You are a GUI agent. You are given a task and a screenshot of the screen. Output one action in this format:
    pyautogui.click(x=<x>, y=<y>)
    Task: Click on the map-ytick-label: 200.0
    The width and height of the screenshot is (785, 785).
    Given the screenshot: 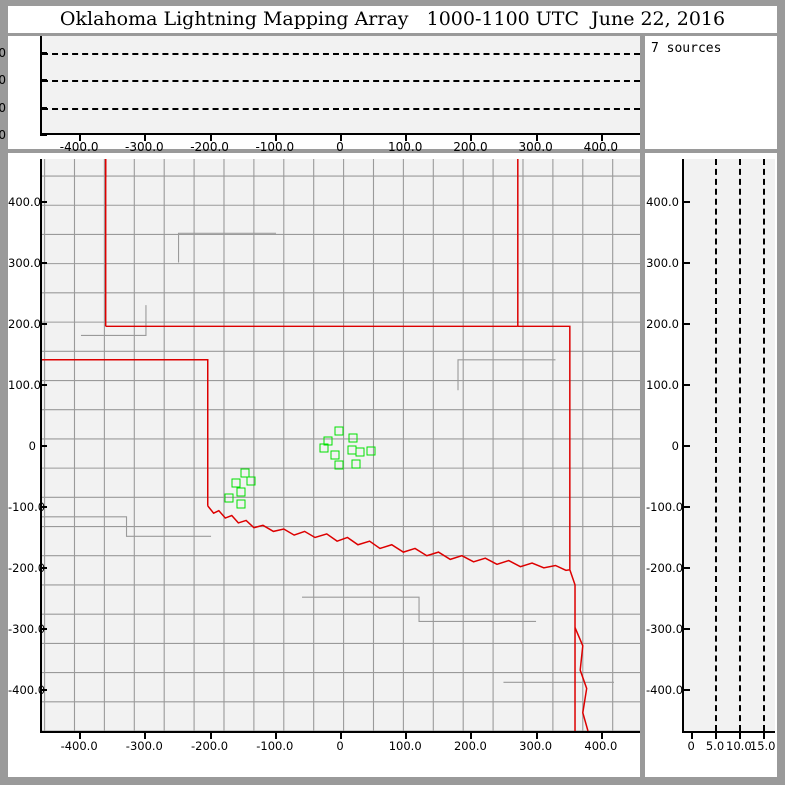 What is the action you would take?
    pyautogui.click(x=24, y=323)
    